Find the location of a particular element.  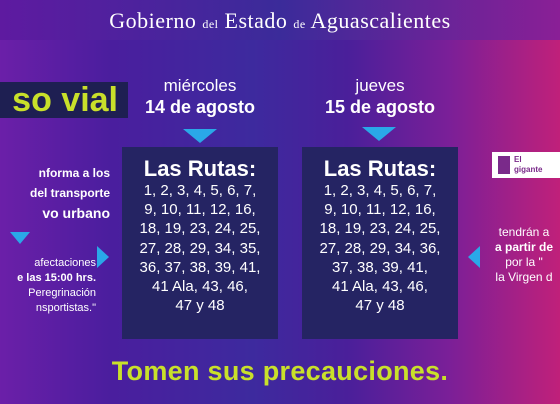

right-info-line-1: tendrán a is located at coordinates (524, 232).